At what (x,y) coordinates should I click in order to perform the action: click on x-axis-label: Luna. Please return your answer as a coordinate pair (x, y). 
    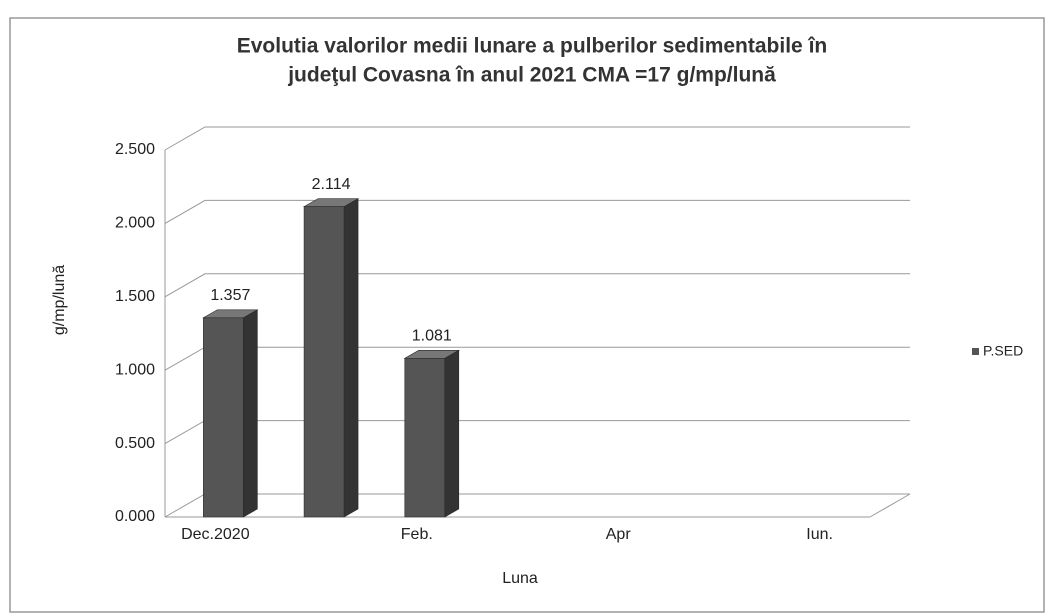
    Looking at the image, I should click on (520, 578).